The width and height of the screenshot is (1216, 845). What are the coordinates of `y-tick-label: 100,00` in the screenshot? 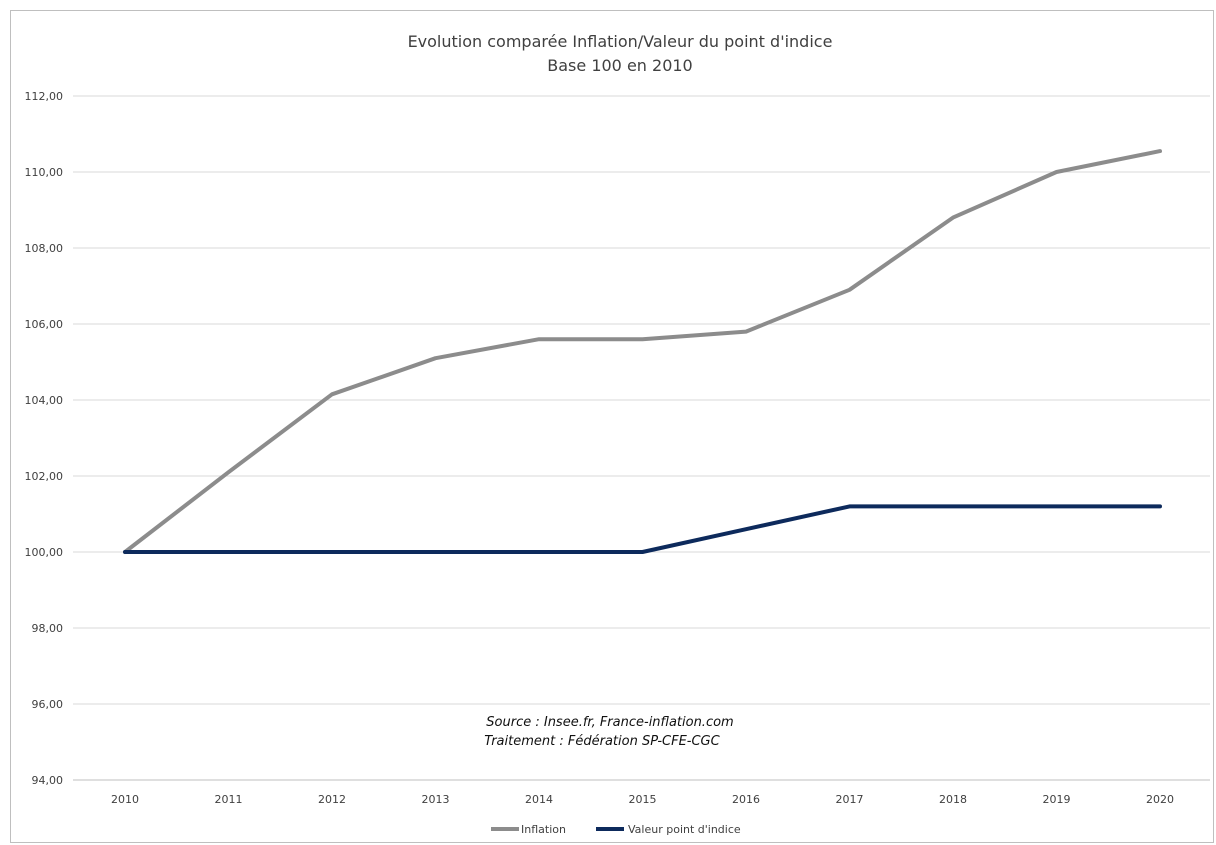 It's located at (44, 552).